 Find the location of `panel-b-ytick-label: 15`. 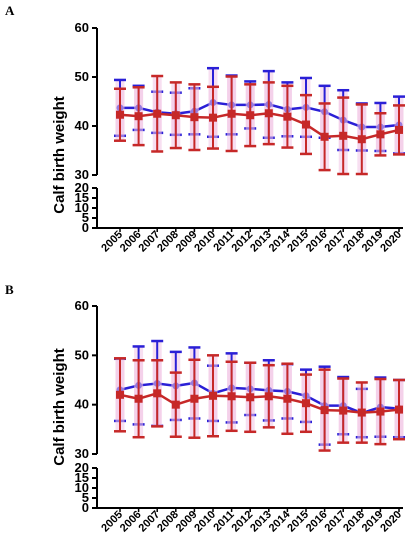

panel-b-ytick-label: 15 is located at coordinates (82, 477).